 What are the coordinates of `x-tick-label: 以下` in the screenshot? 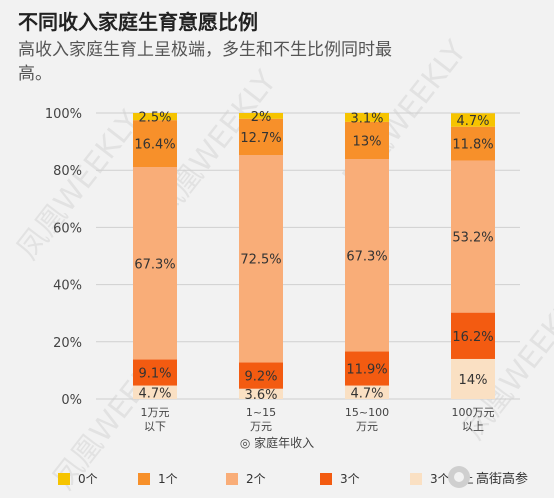 It's located at (155, 426).